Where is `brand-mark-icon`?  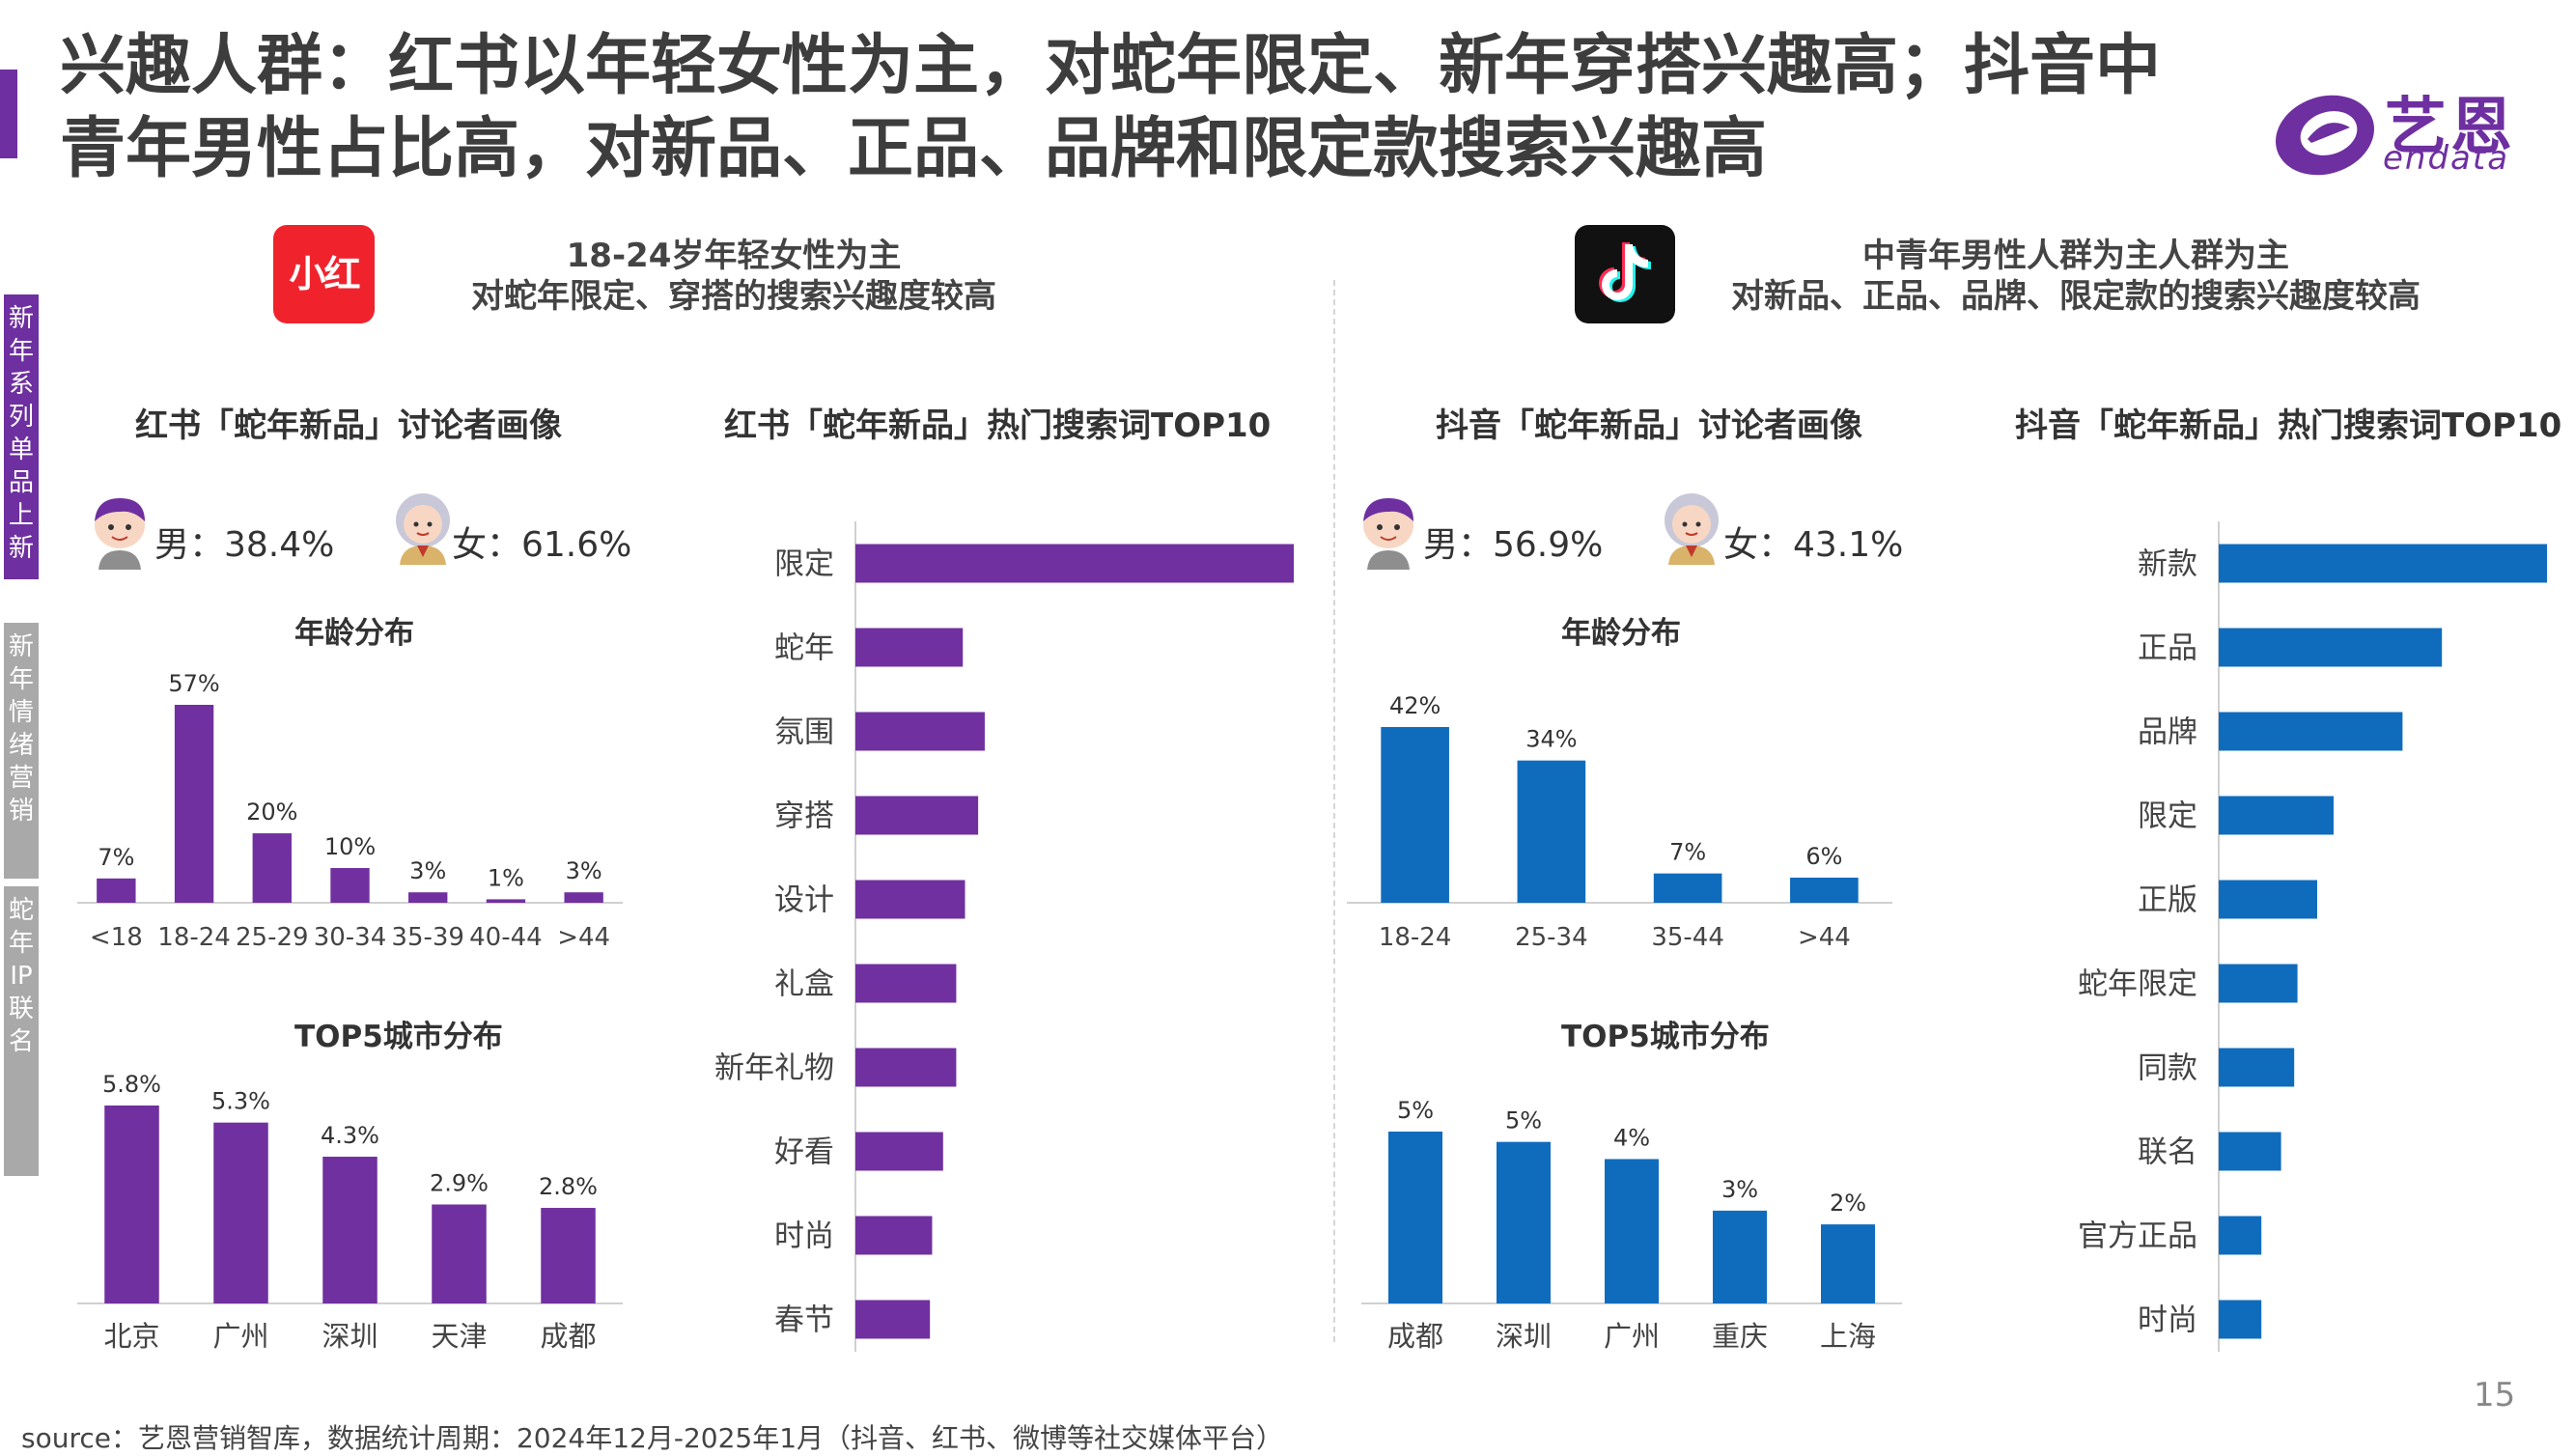
brand-mark-icon is located at coordinates (2325, 135).